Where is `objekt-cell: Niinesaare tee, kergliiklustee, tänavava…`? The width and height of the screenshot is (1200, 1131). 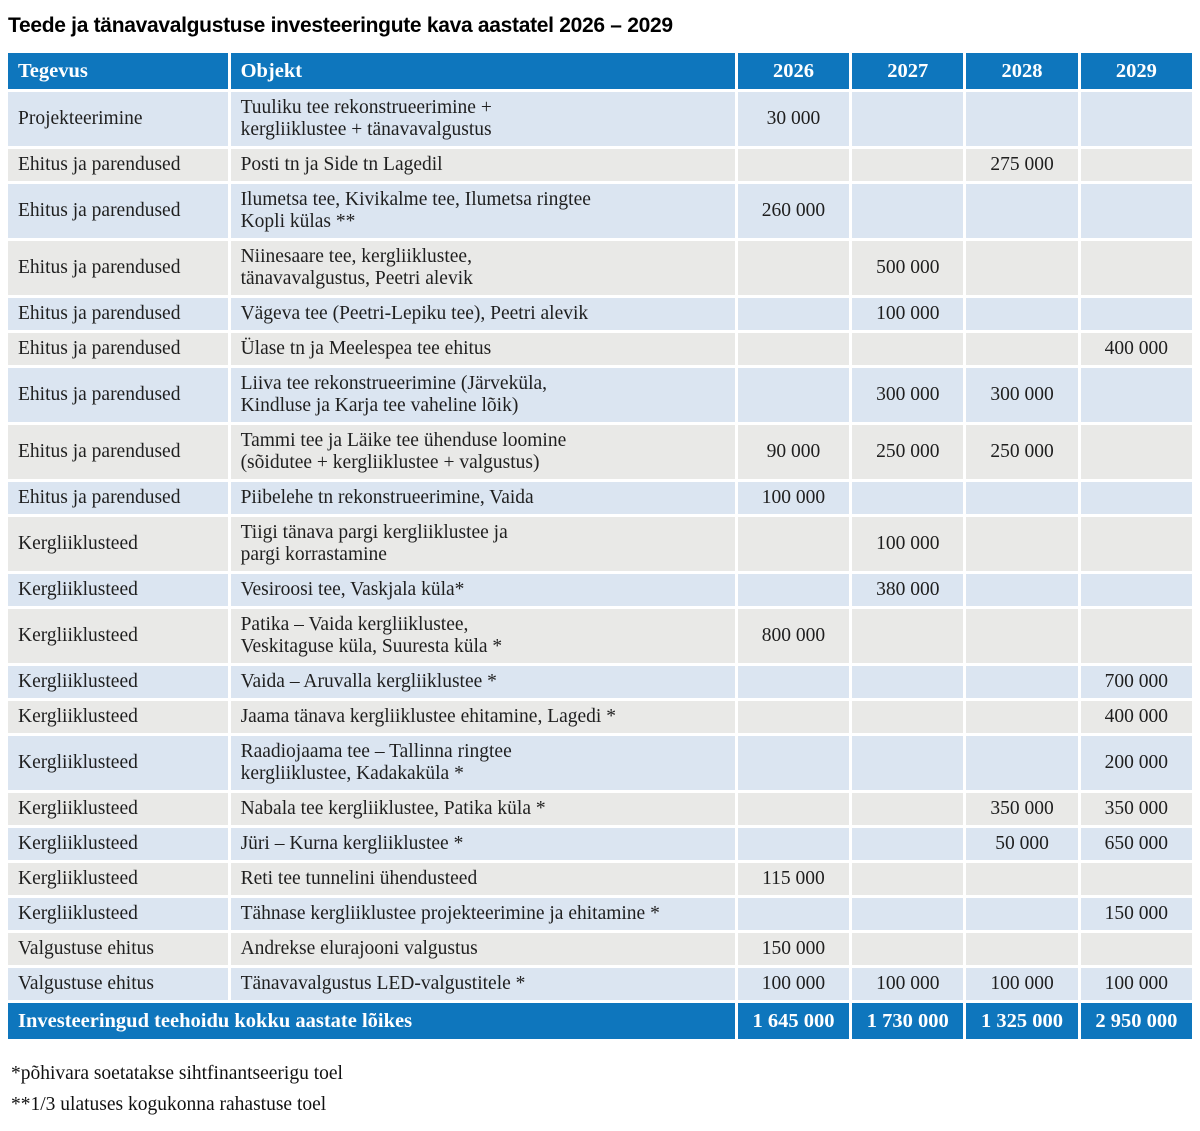
objekt-cell: Niinesaare tee, kergliiklustee, tänavava… is located at coordinates (482, 268).